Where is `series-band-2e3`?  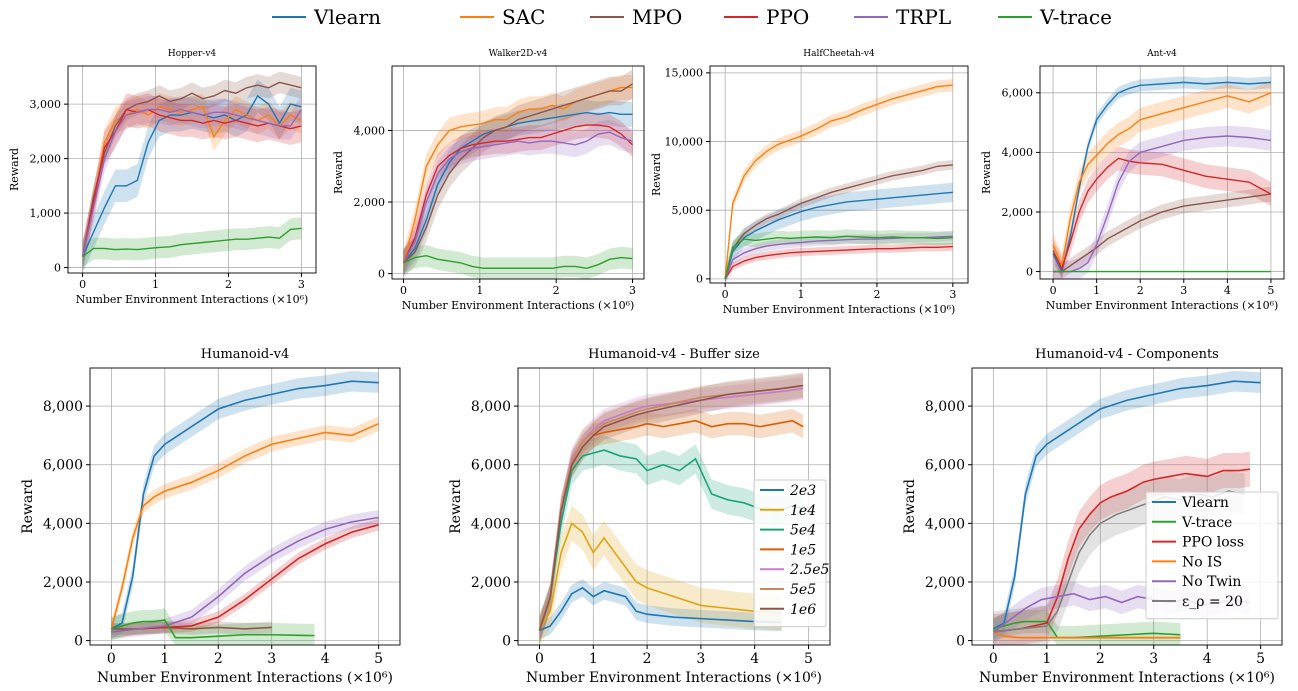 series-band-2e3 is located at coordinates (660, 609).